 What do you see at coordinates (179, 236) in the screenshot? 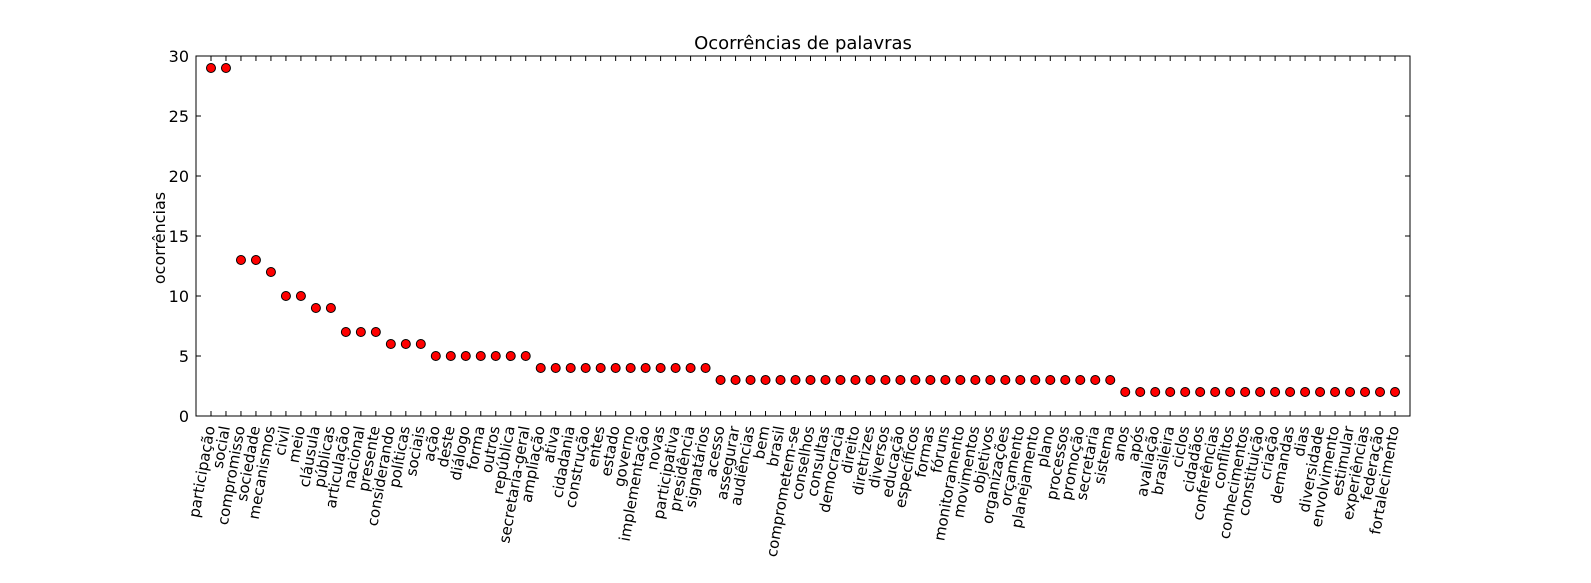
I see `y-tick-label: 15` at bounding box center [179, 236].